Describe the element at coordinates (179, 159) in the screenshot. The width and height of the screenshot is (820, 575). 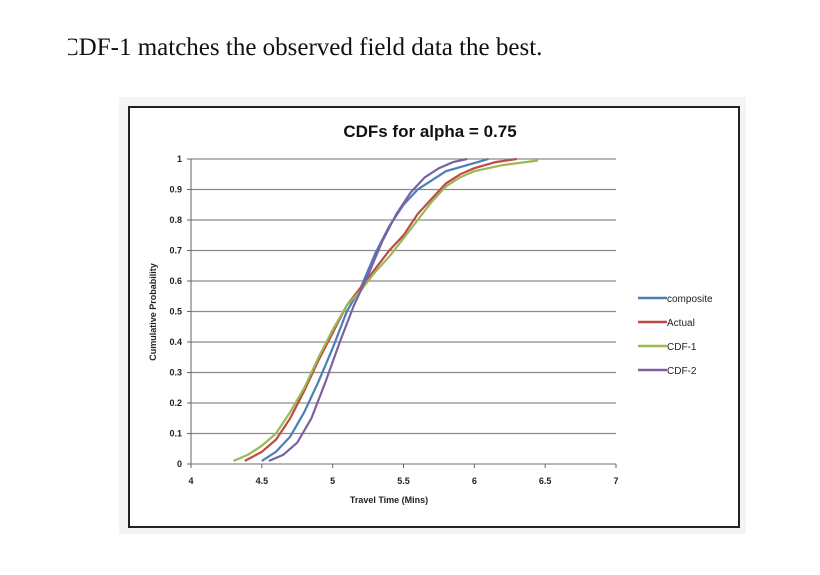
I see `y-tick-label: 1` at that location.